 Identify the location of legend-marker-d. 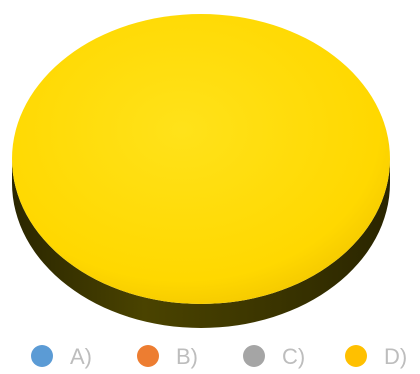
(356, 356).